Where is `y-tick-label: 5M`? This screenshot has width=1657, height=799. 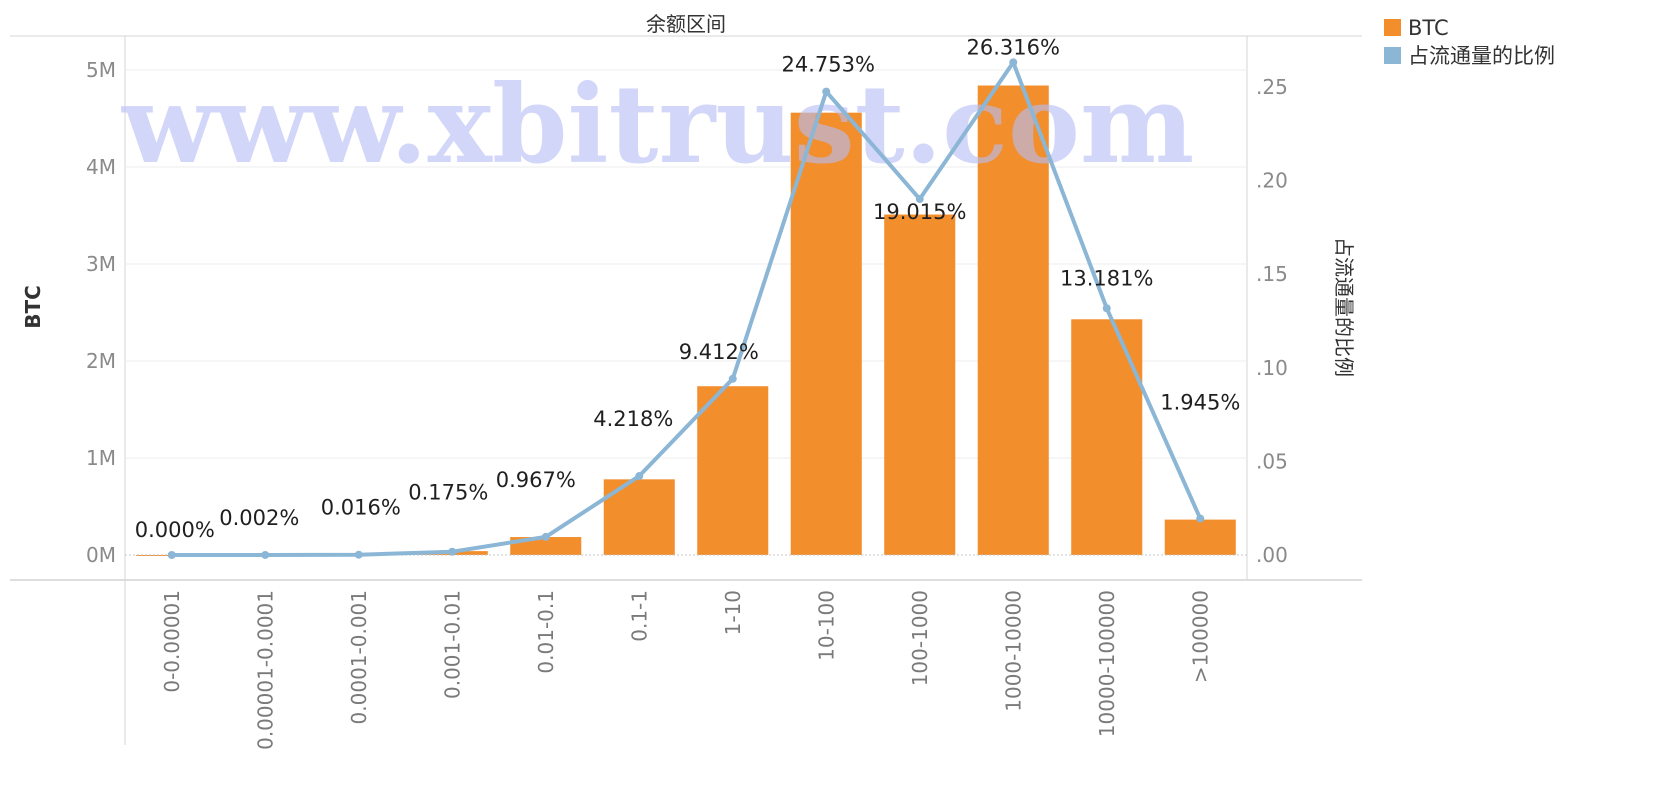
y-tick-label: 5M is located at coordinates (101, 70).